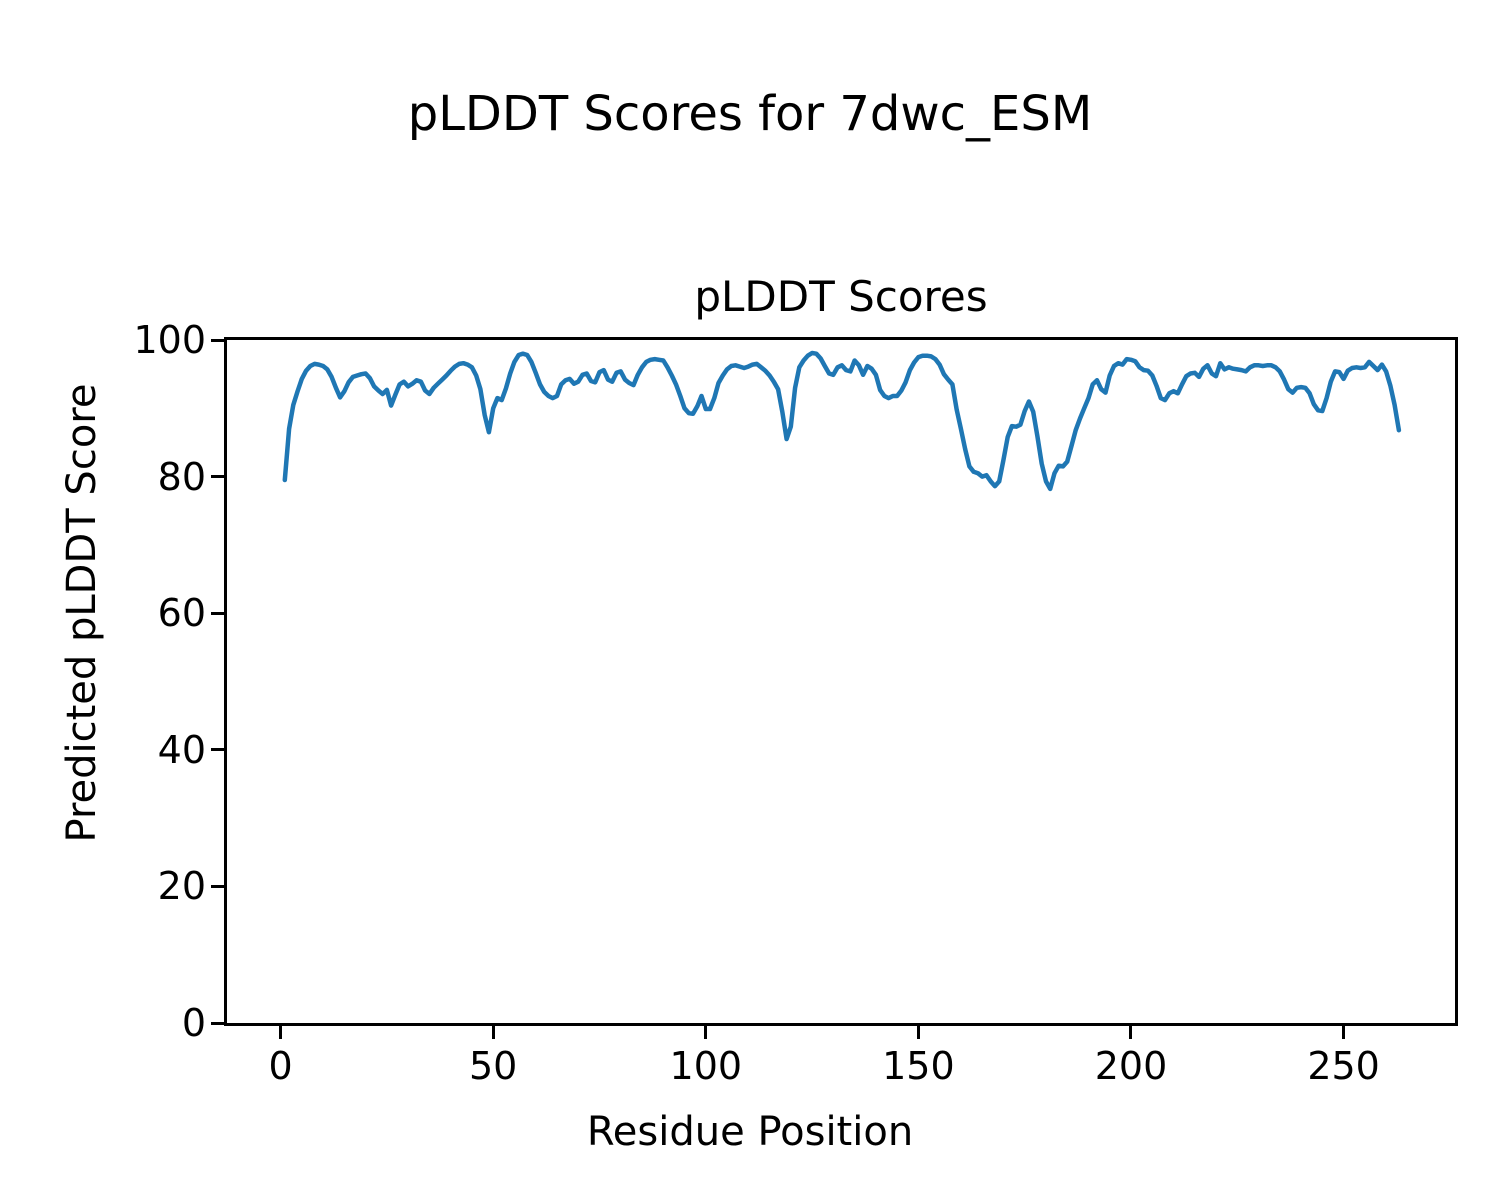  I want to click on x-tick-label: 100, so click(706, 1066).